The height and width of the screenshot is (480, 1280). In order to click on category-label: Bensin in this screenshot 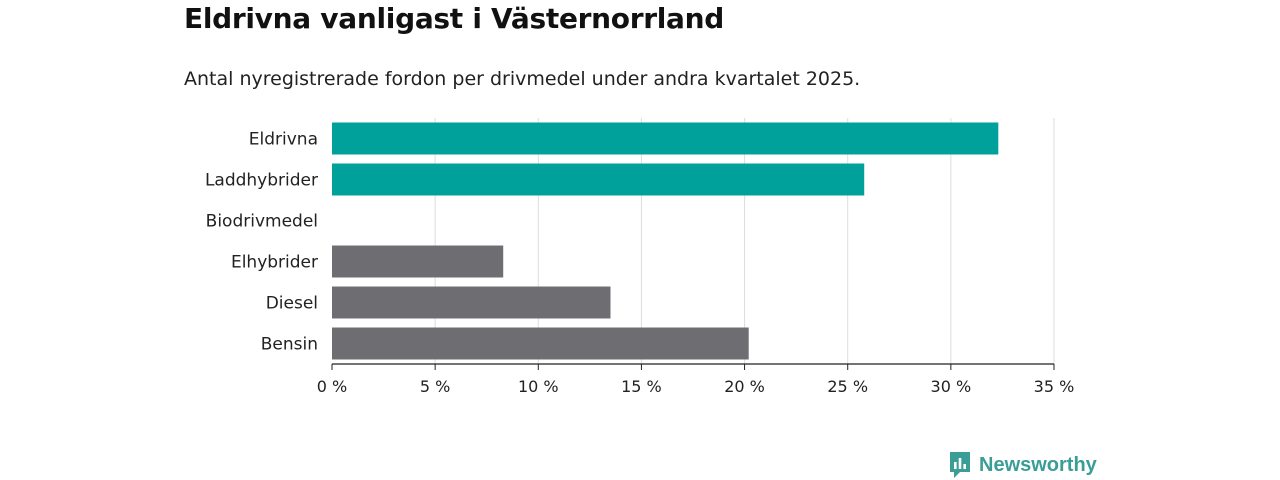, I will do `click(289, 345)`.